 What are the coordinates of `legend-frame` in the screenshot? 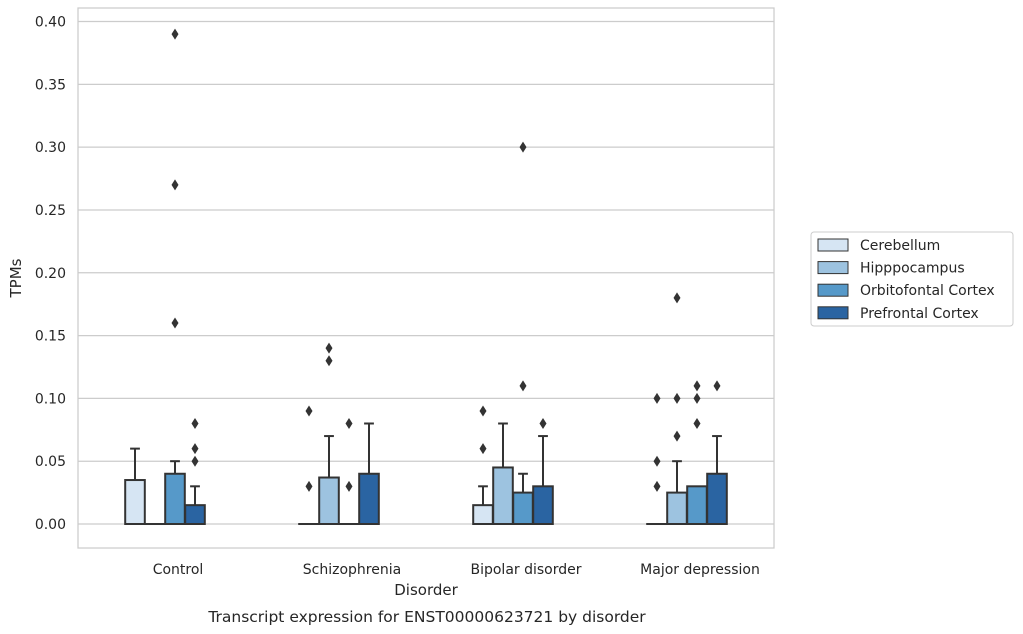 It's located at (912, 279).